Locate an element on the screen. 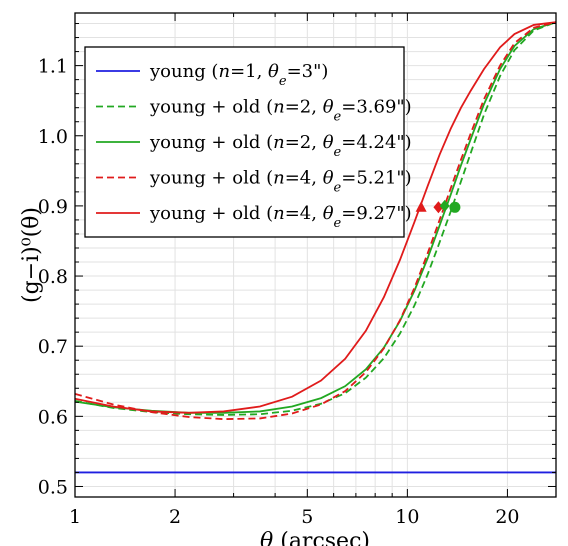 The height and width of the screenshot is (546, 568). x-tick-label: 20 is located at coordinates (507, 517).